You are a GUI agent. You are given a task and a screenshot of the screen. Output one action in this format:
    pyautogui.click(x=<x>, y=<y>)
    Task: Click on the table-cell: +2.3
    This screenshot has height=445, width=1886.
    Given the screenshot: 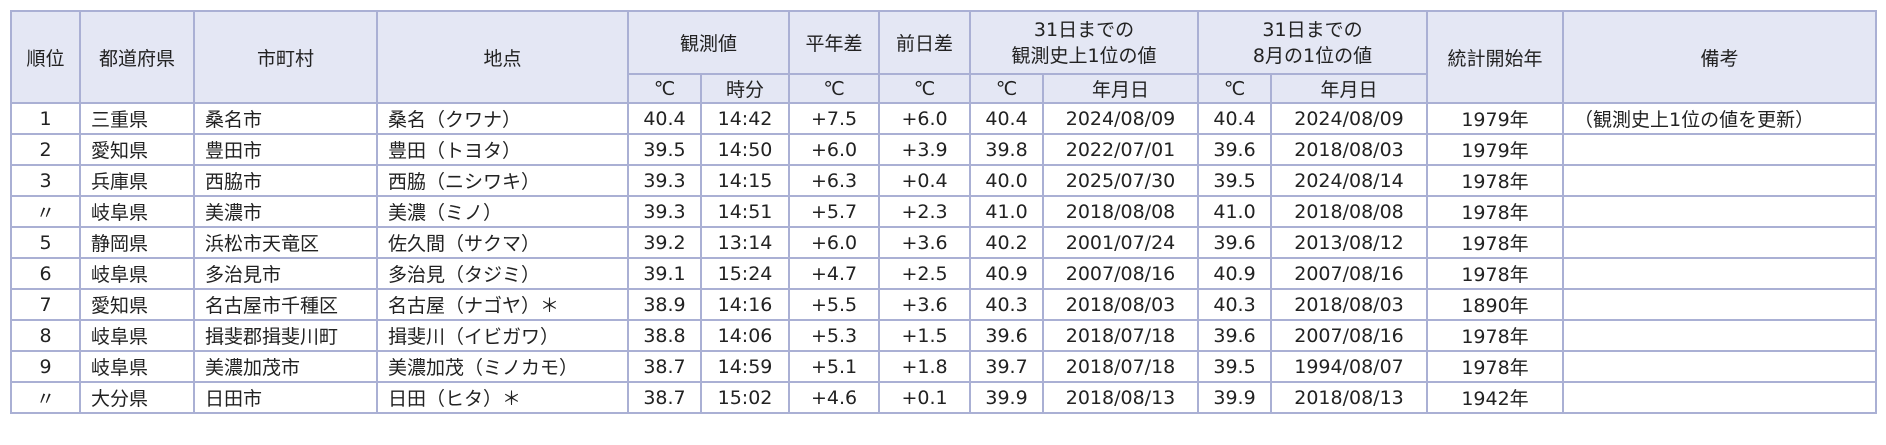 What is the action you would take?
    pyautogui.click(x=925, y=211)
    